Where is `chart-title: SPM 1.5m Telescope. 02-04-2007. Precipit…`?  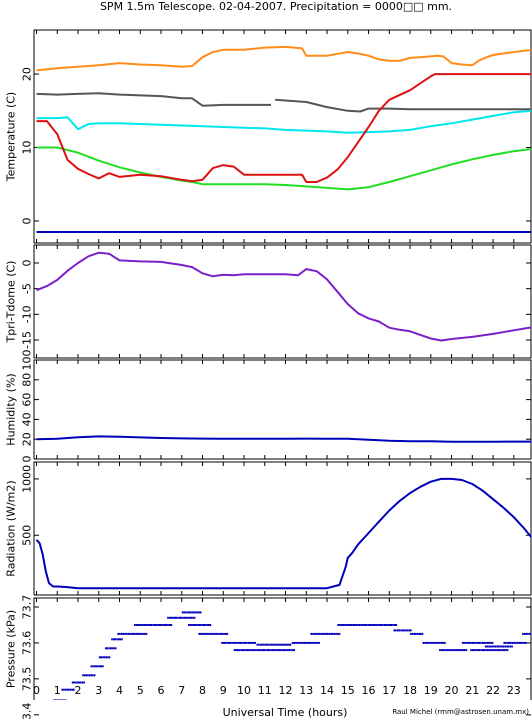 chart-title: SPM 1.5m Telescope. 02-04-2007. Precipit… is located at coordinates (276, 6).